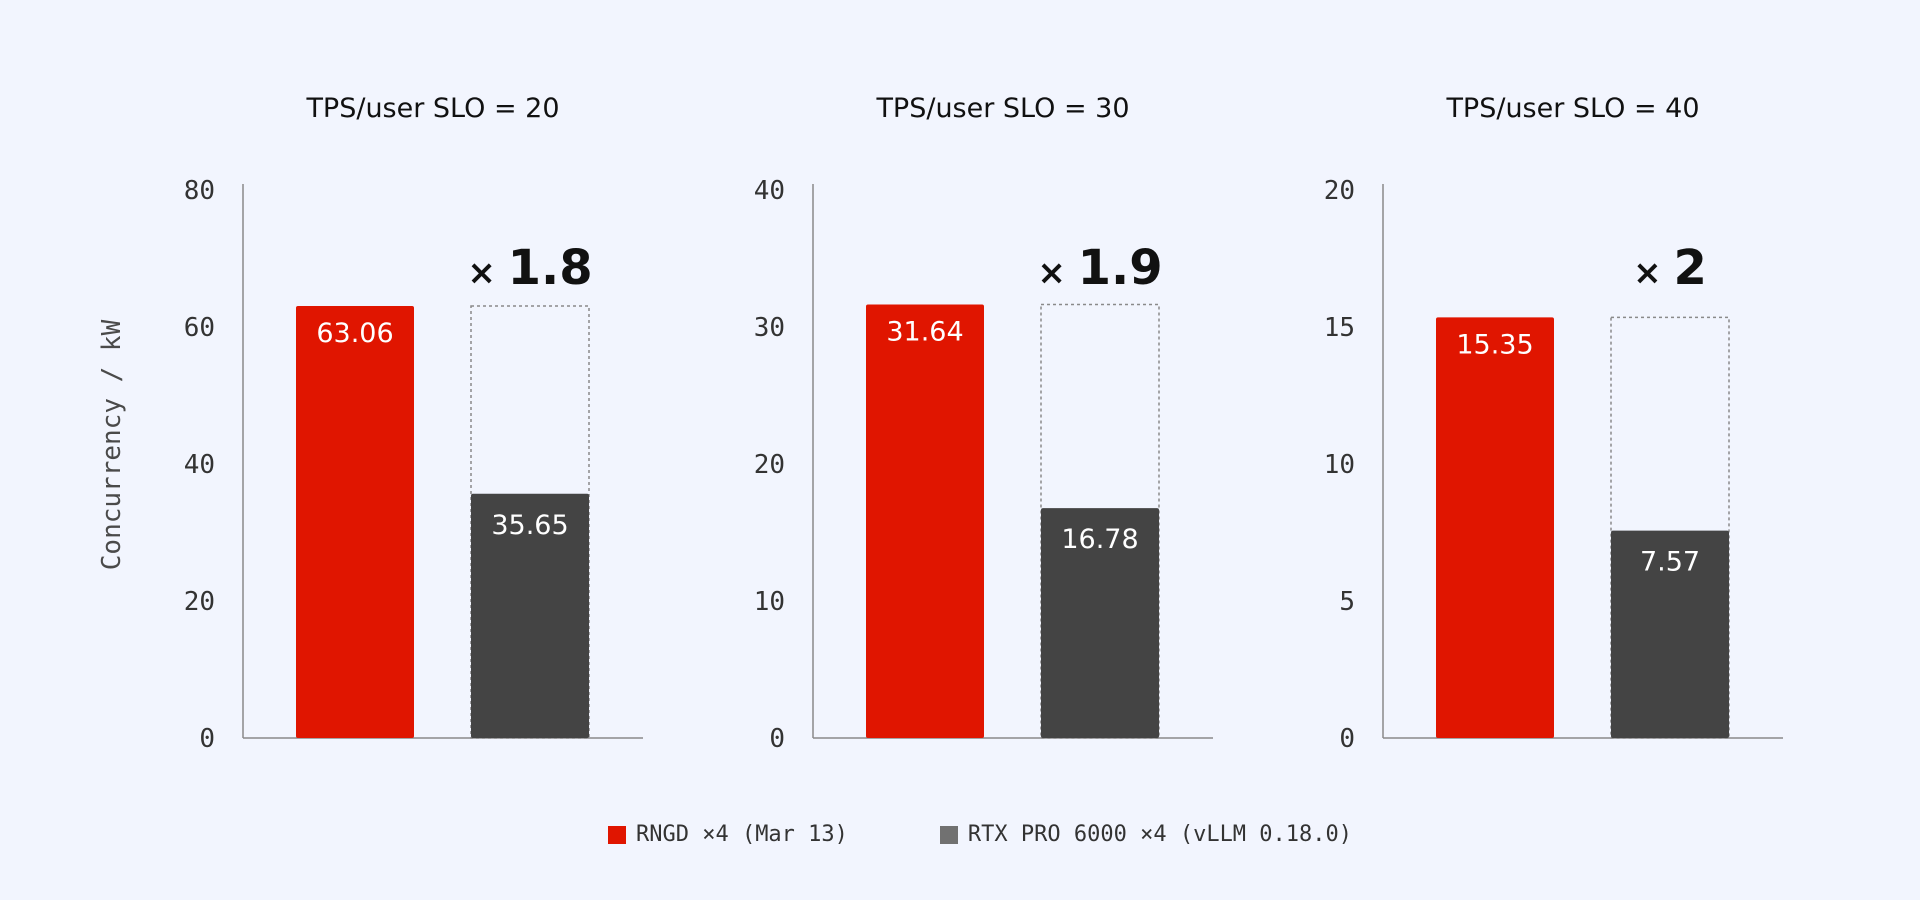 This screenshot has height=900, width=1920. What do you see at coordinates (1339, 328) in the screenshot?
I see `y-tick-label: 15` at bounding box center [1339, 328].